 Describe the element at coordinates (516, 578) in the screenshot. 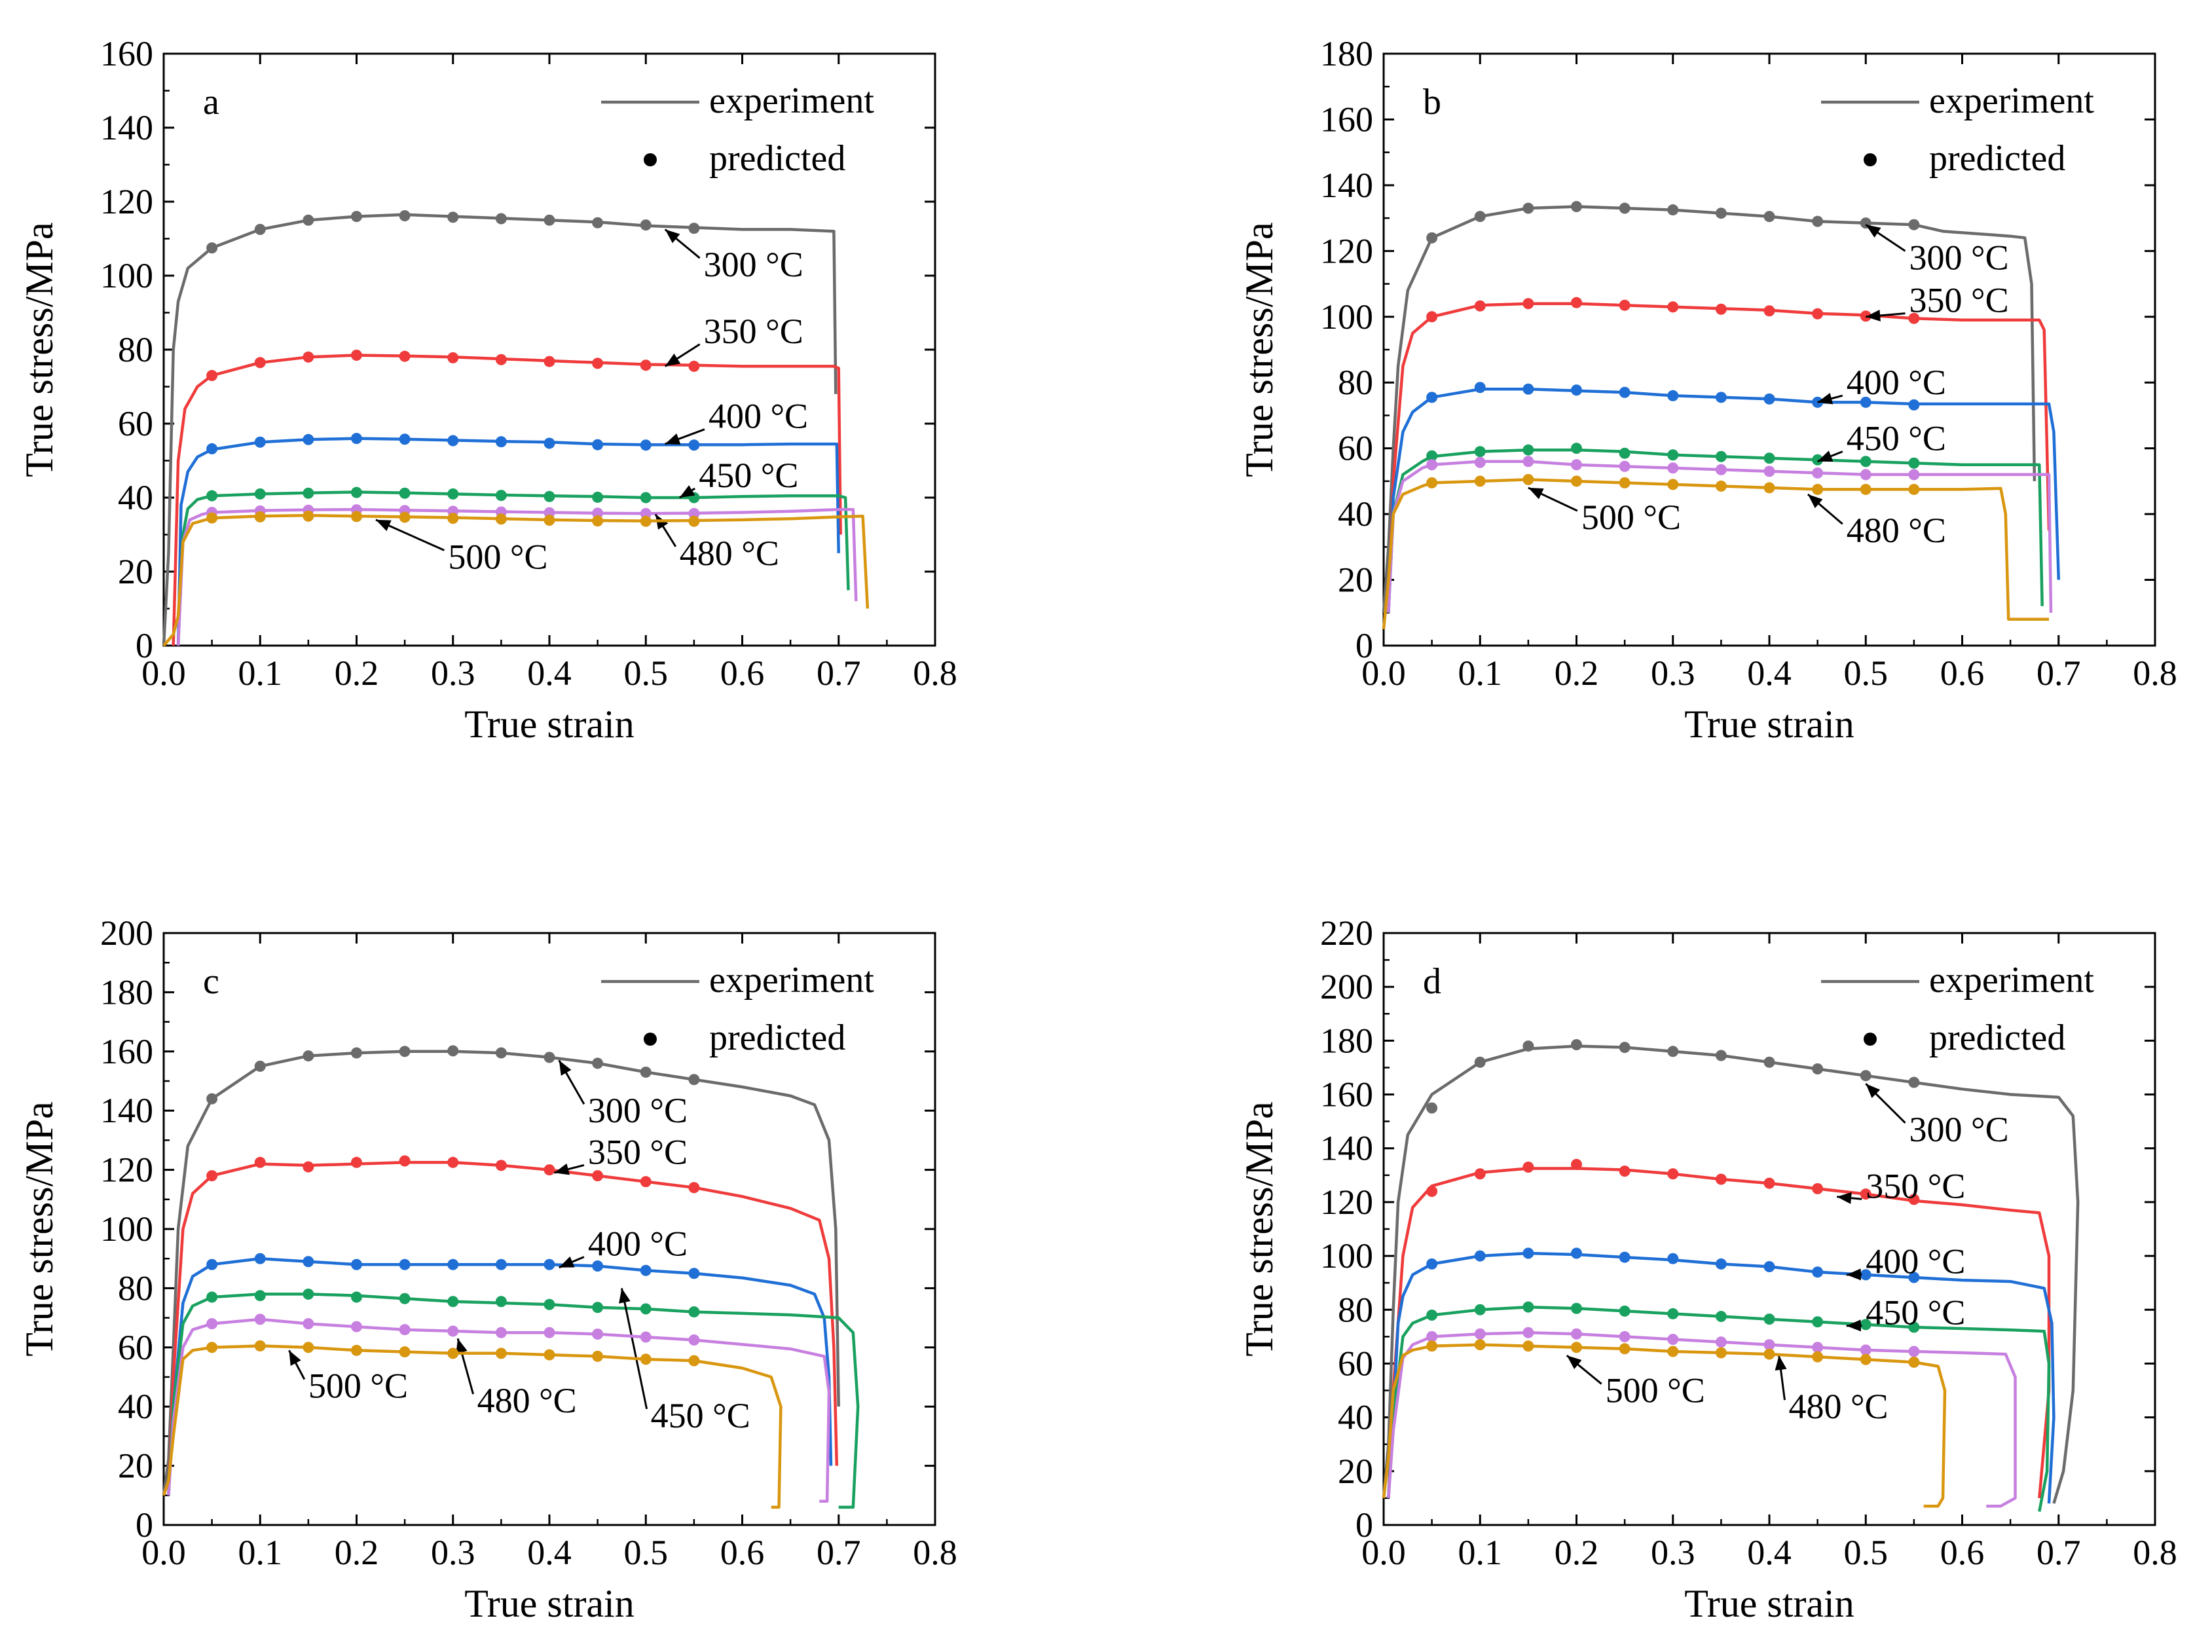

I see `series-500C: 500 °C` at that location.